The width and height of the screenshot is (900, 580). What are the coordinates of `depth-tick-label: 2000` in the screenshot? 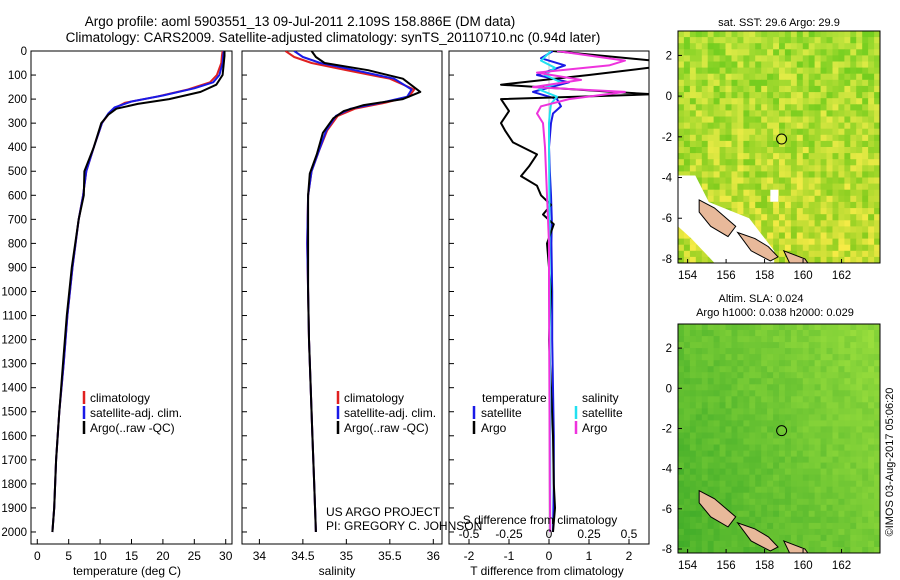 It's located at (14, 533).